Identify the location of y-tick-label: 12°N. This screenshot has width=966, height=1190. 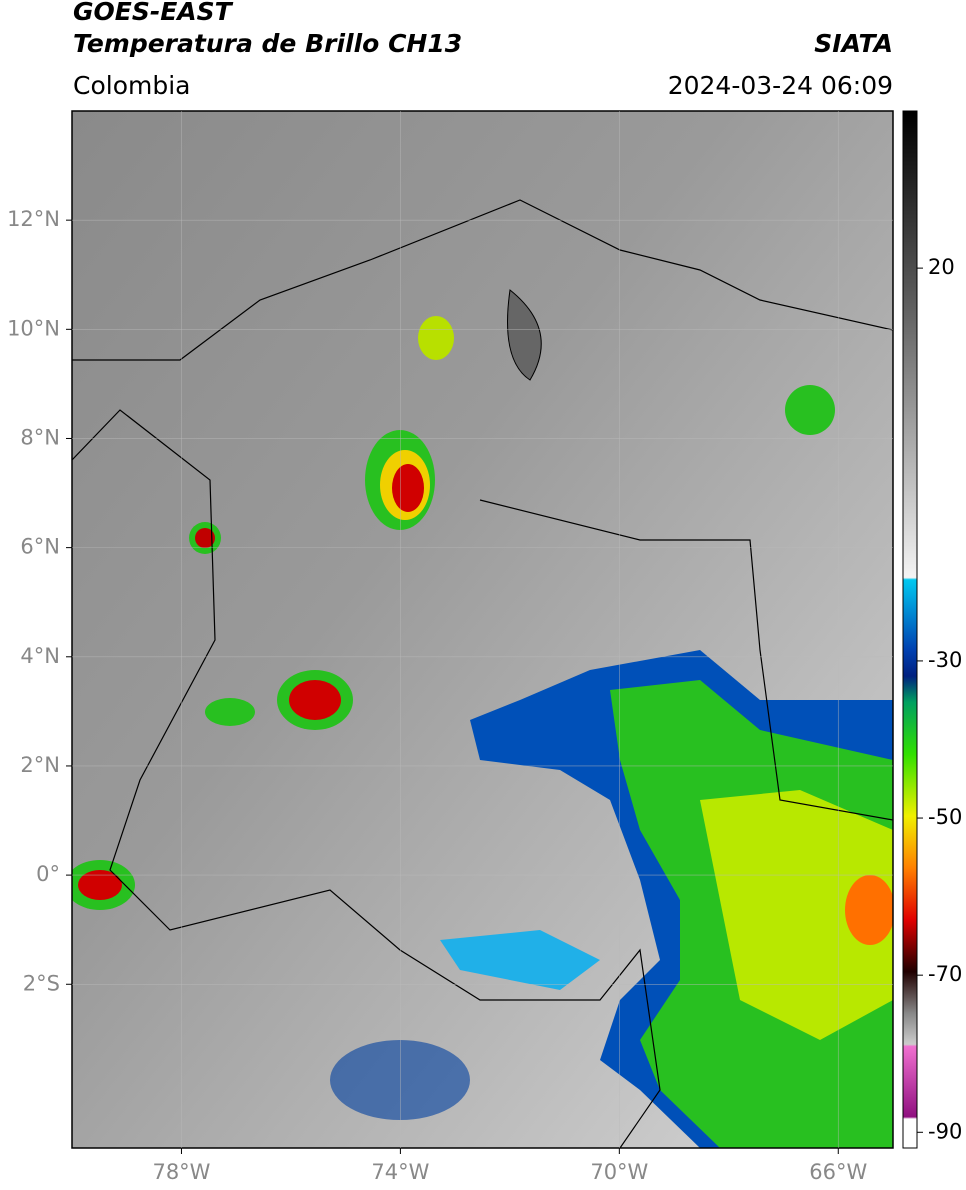
(33, 219).